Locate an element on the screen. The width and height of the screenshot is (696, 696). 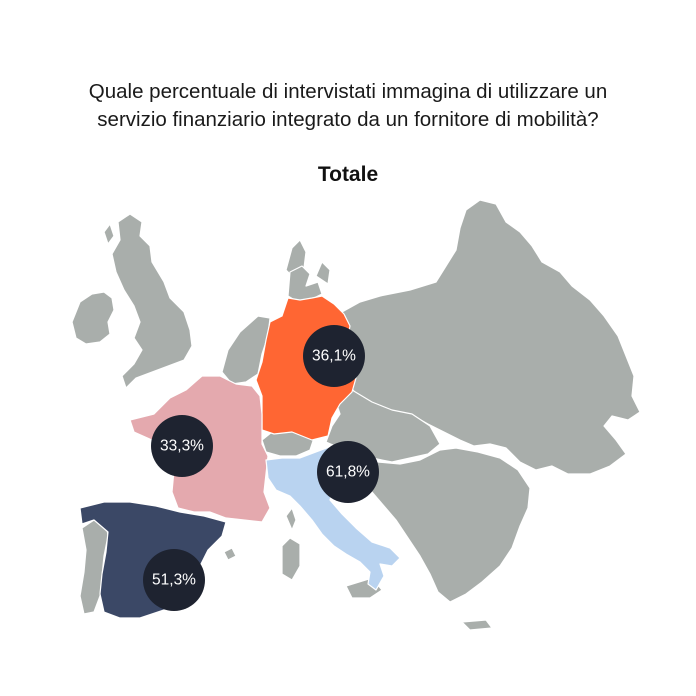
bubble-germany: 36,1% is located at coordinates (334, 356).